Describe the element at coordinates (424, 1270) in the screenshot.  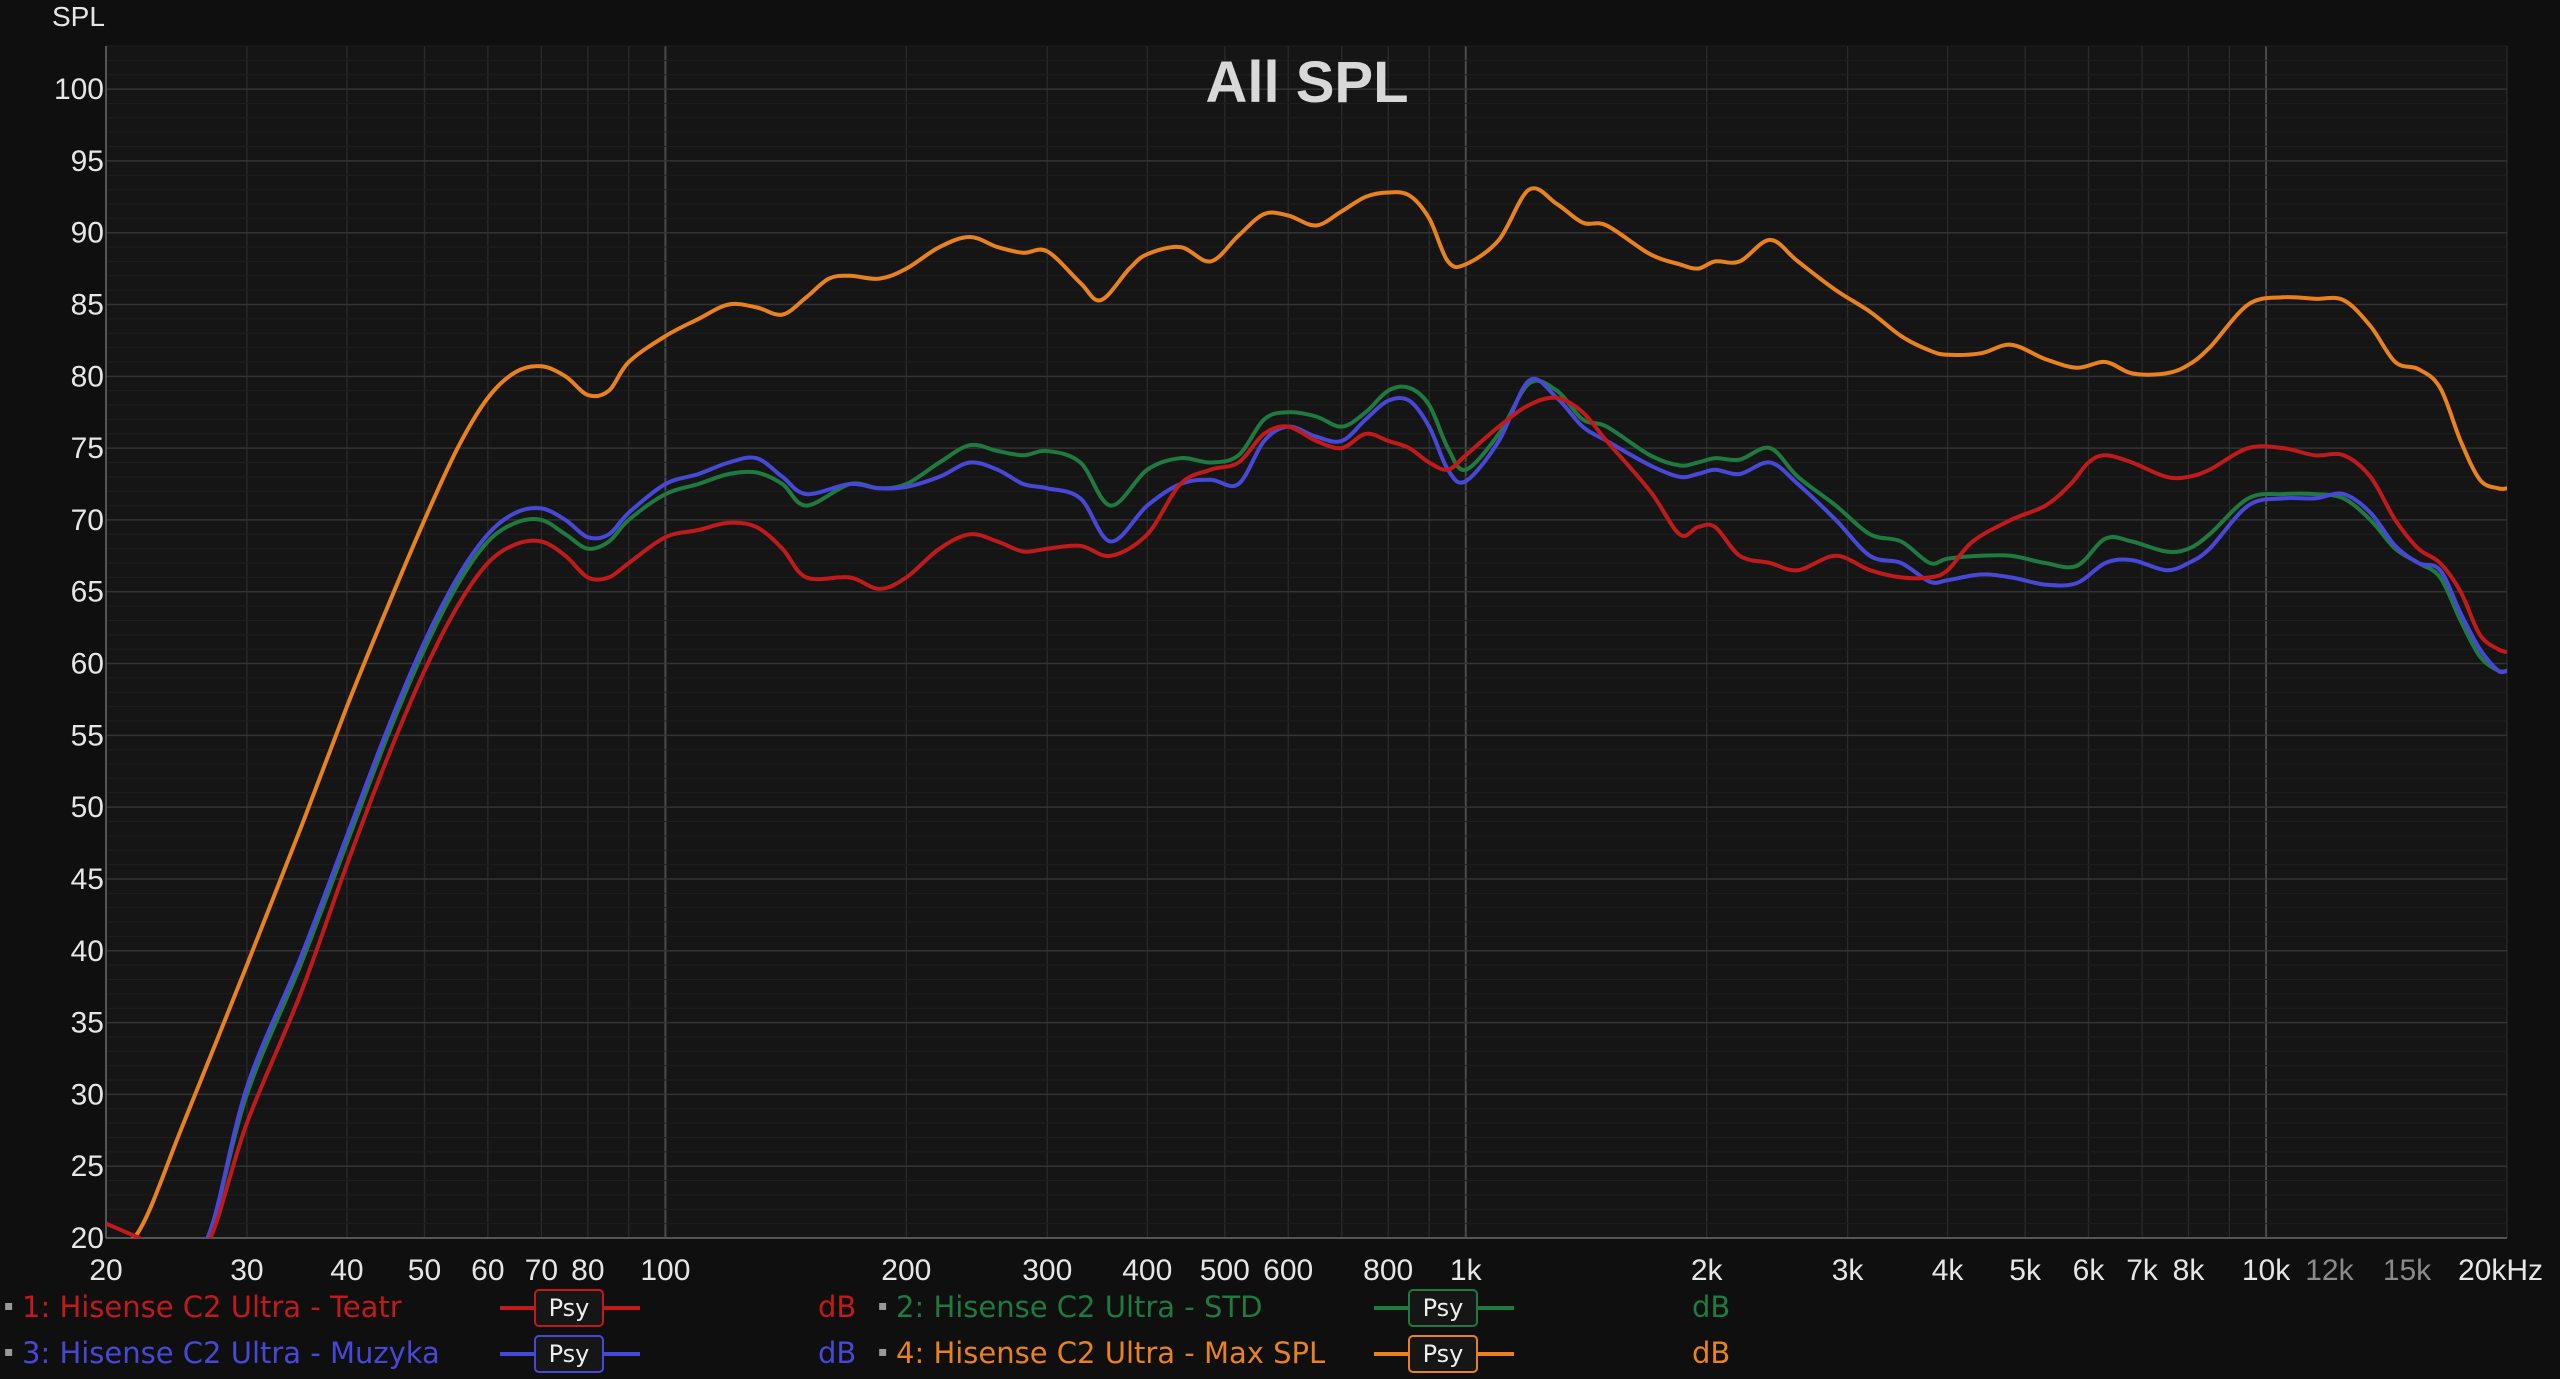
I see `x-tick-label: 50` at that location.